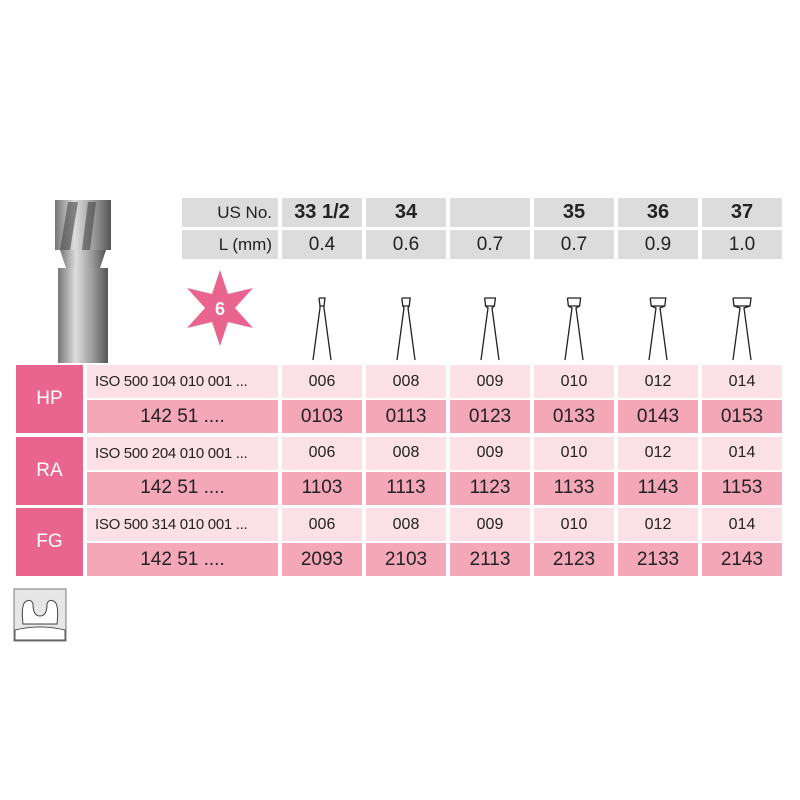 The image size is (800, 800). What do you see at coordinates (574, 488) in the screenshot?
I see `article-code-cell: 1133` at bounding box center [574, 488].